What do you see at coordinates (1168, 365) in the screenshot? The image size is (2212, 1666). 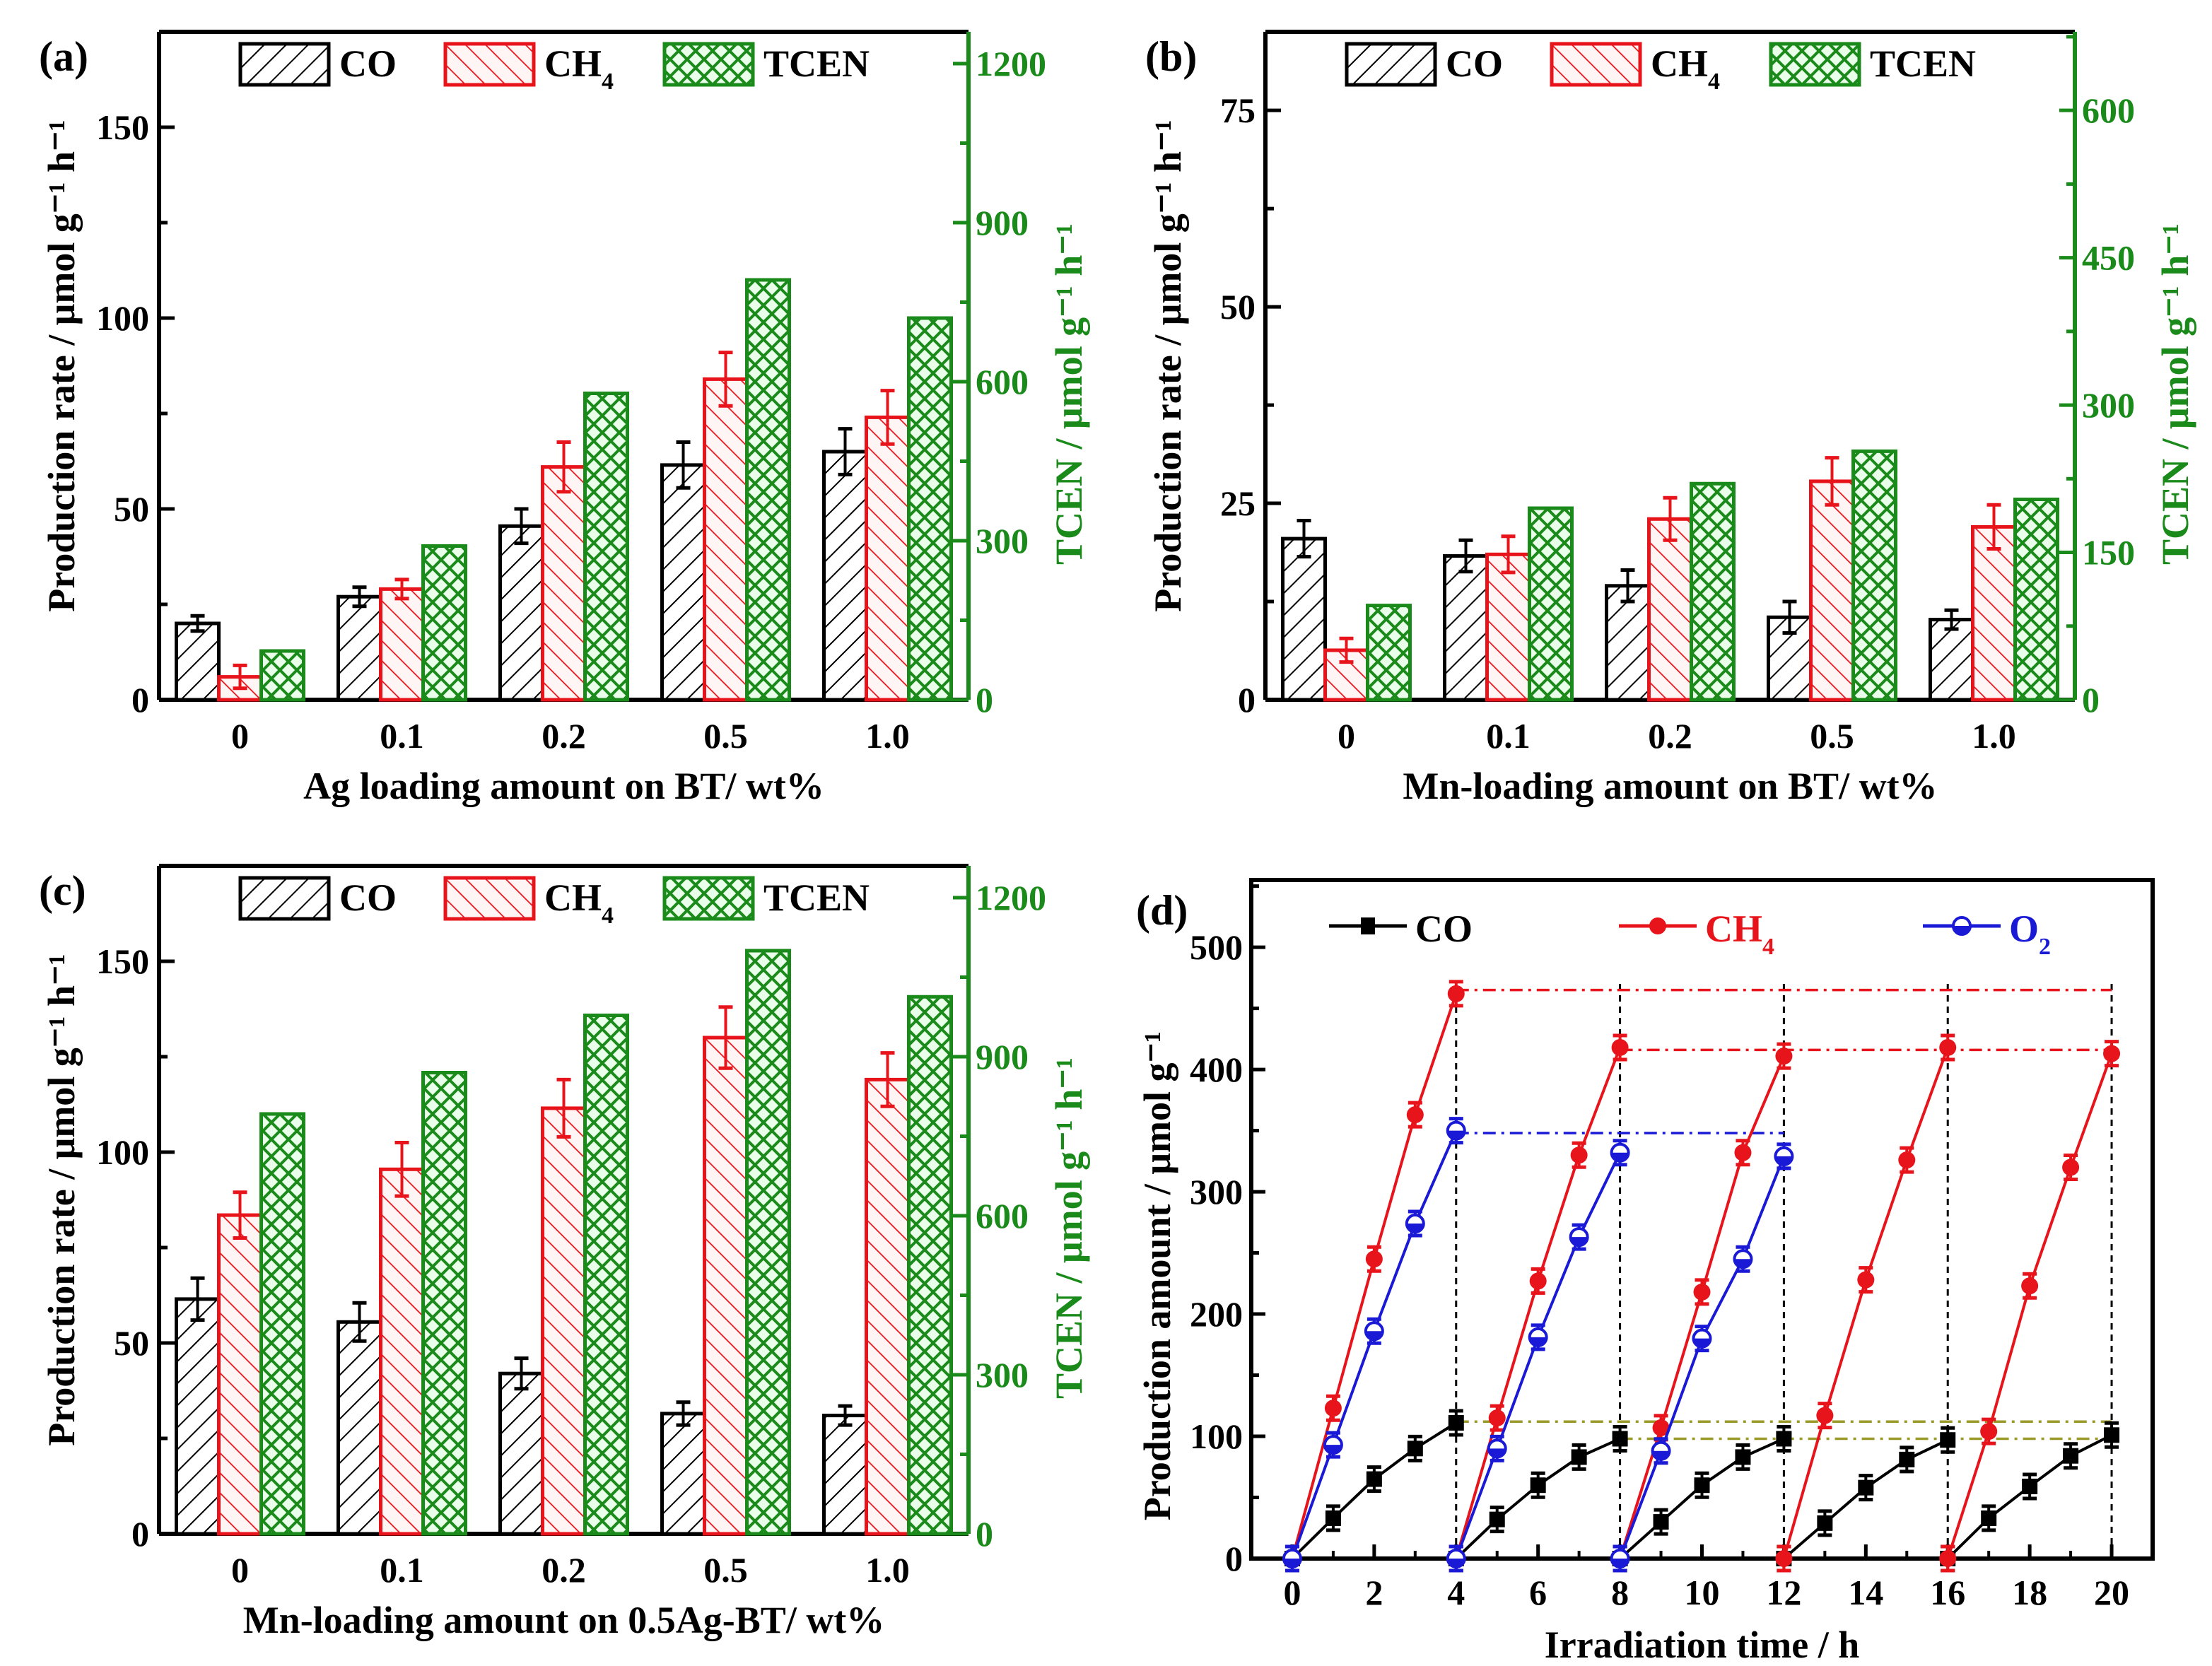 I see `y-axis-title: Production rate / μmol g⁻¹ h⁻¹` at bounding box center [1168, 365].